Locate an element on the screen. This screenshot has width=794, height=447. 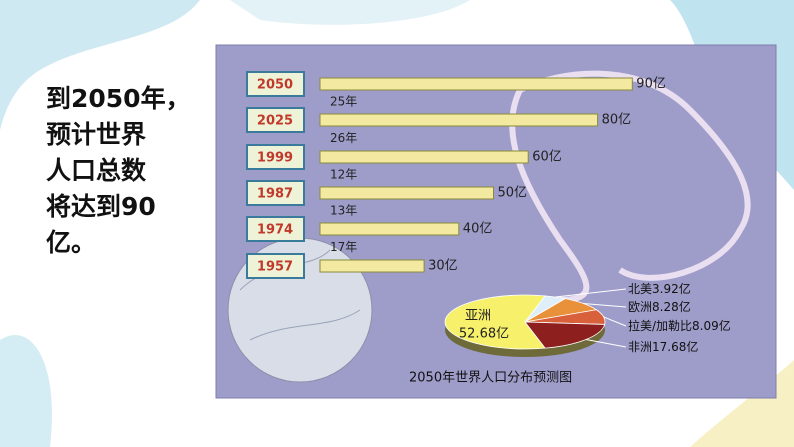
pie-category: 北美 is located at coordinates (640, 289).